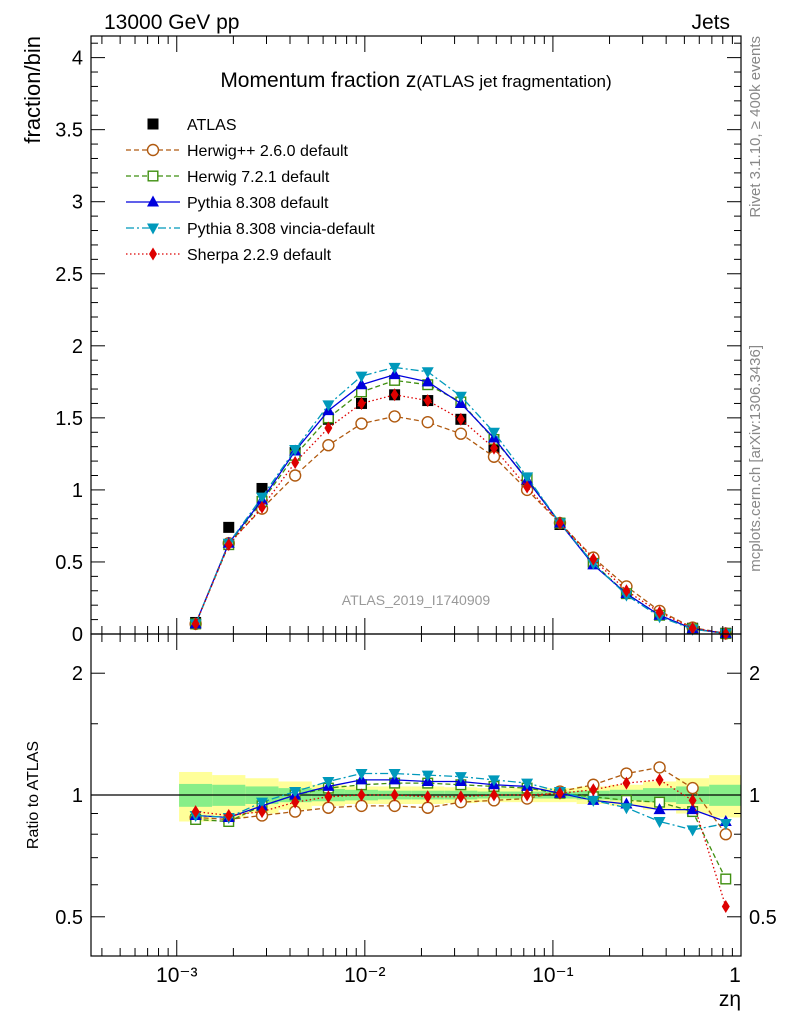 The width and height of the screenshot is (786, 1024). What do you see at coordinates (754, 796) in the screenshot?
I see `ratio-y-tick-label-right: 1` at bounding box center [754, 796].